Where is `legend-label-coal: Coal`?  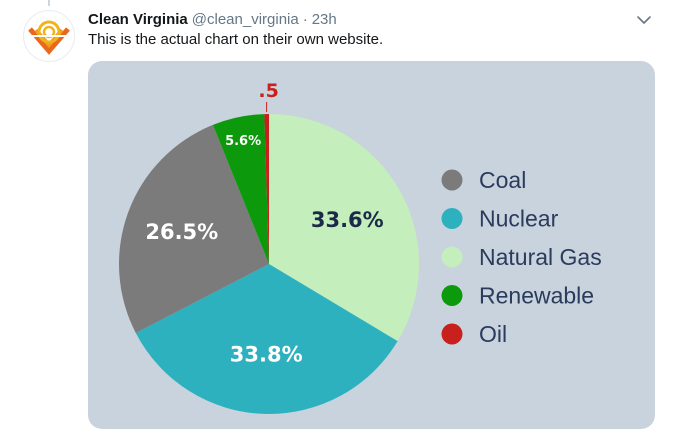 legend-label-coal: Coal is located at coordinates (502, 180).